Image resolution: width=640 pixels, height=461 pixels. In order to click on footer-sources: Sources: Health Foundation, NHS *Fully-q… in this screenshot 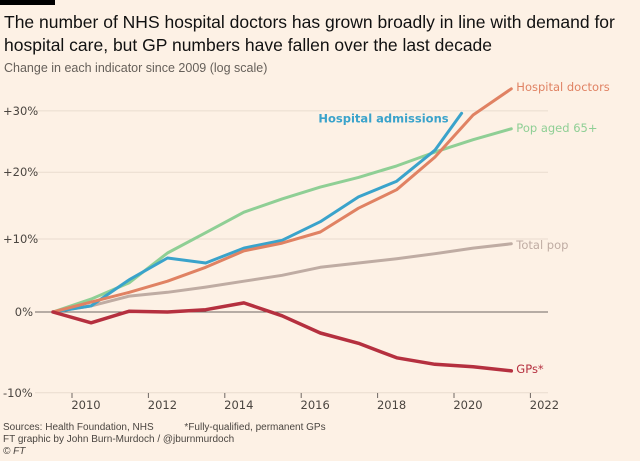, I will do `click(164, 428)`.